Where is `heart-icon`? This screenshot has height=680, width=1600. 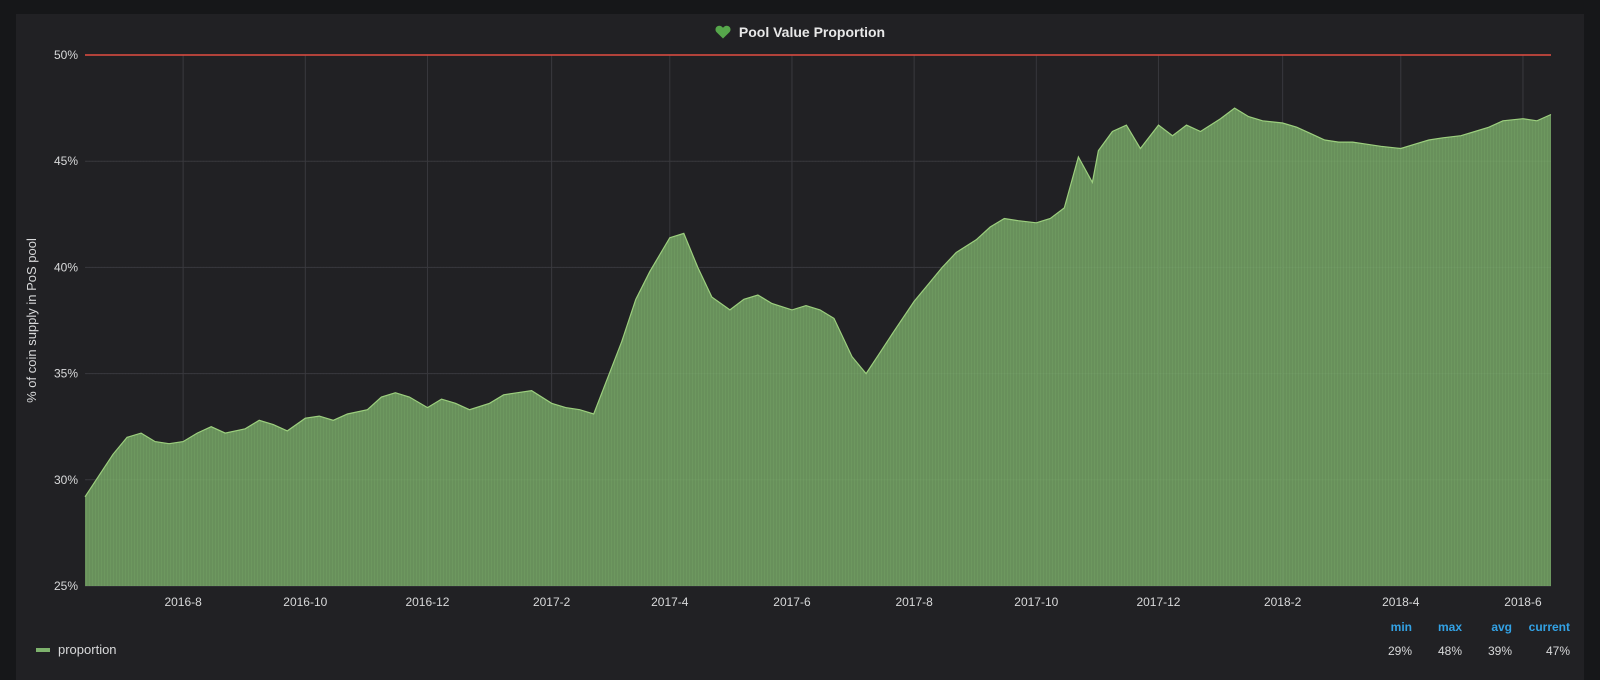
heart-icon is located at coordinates (723, 32).